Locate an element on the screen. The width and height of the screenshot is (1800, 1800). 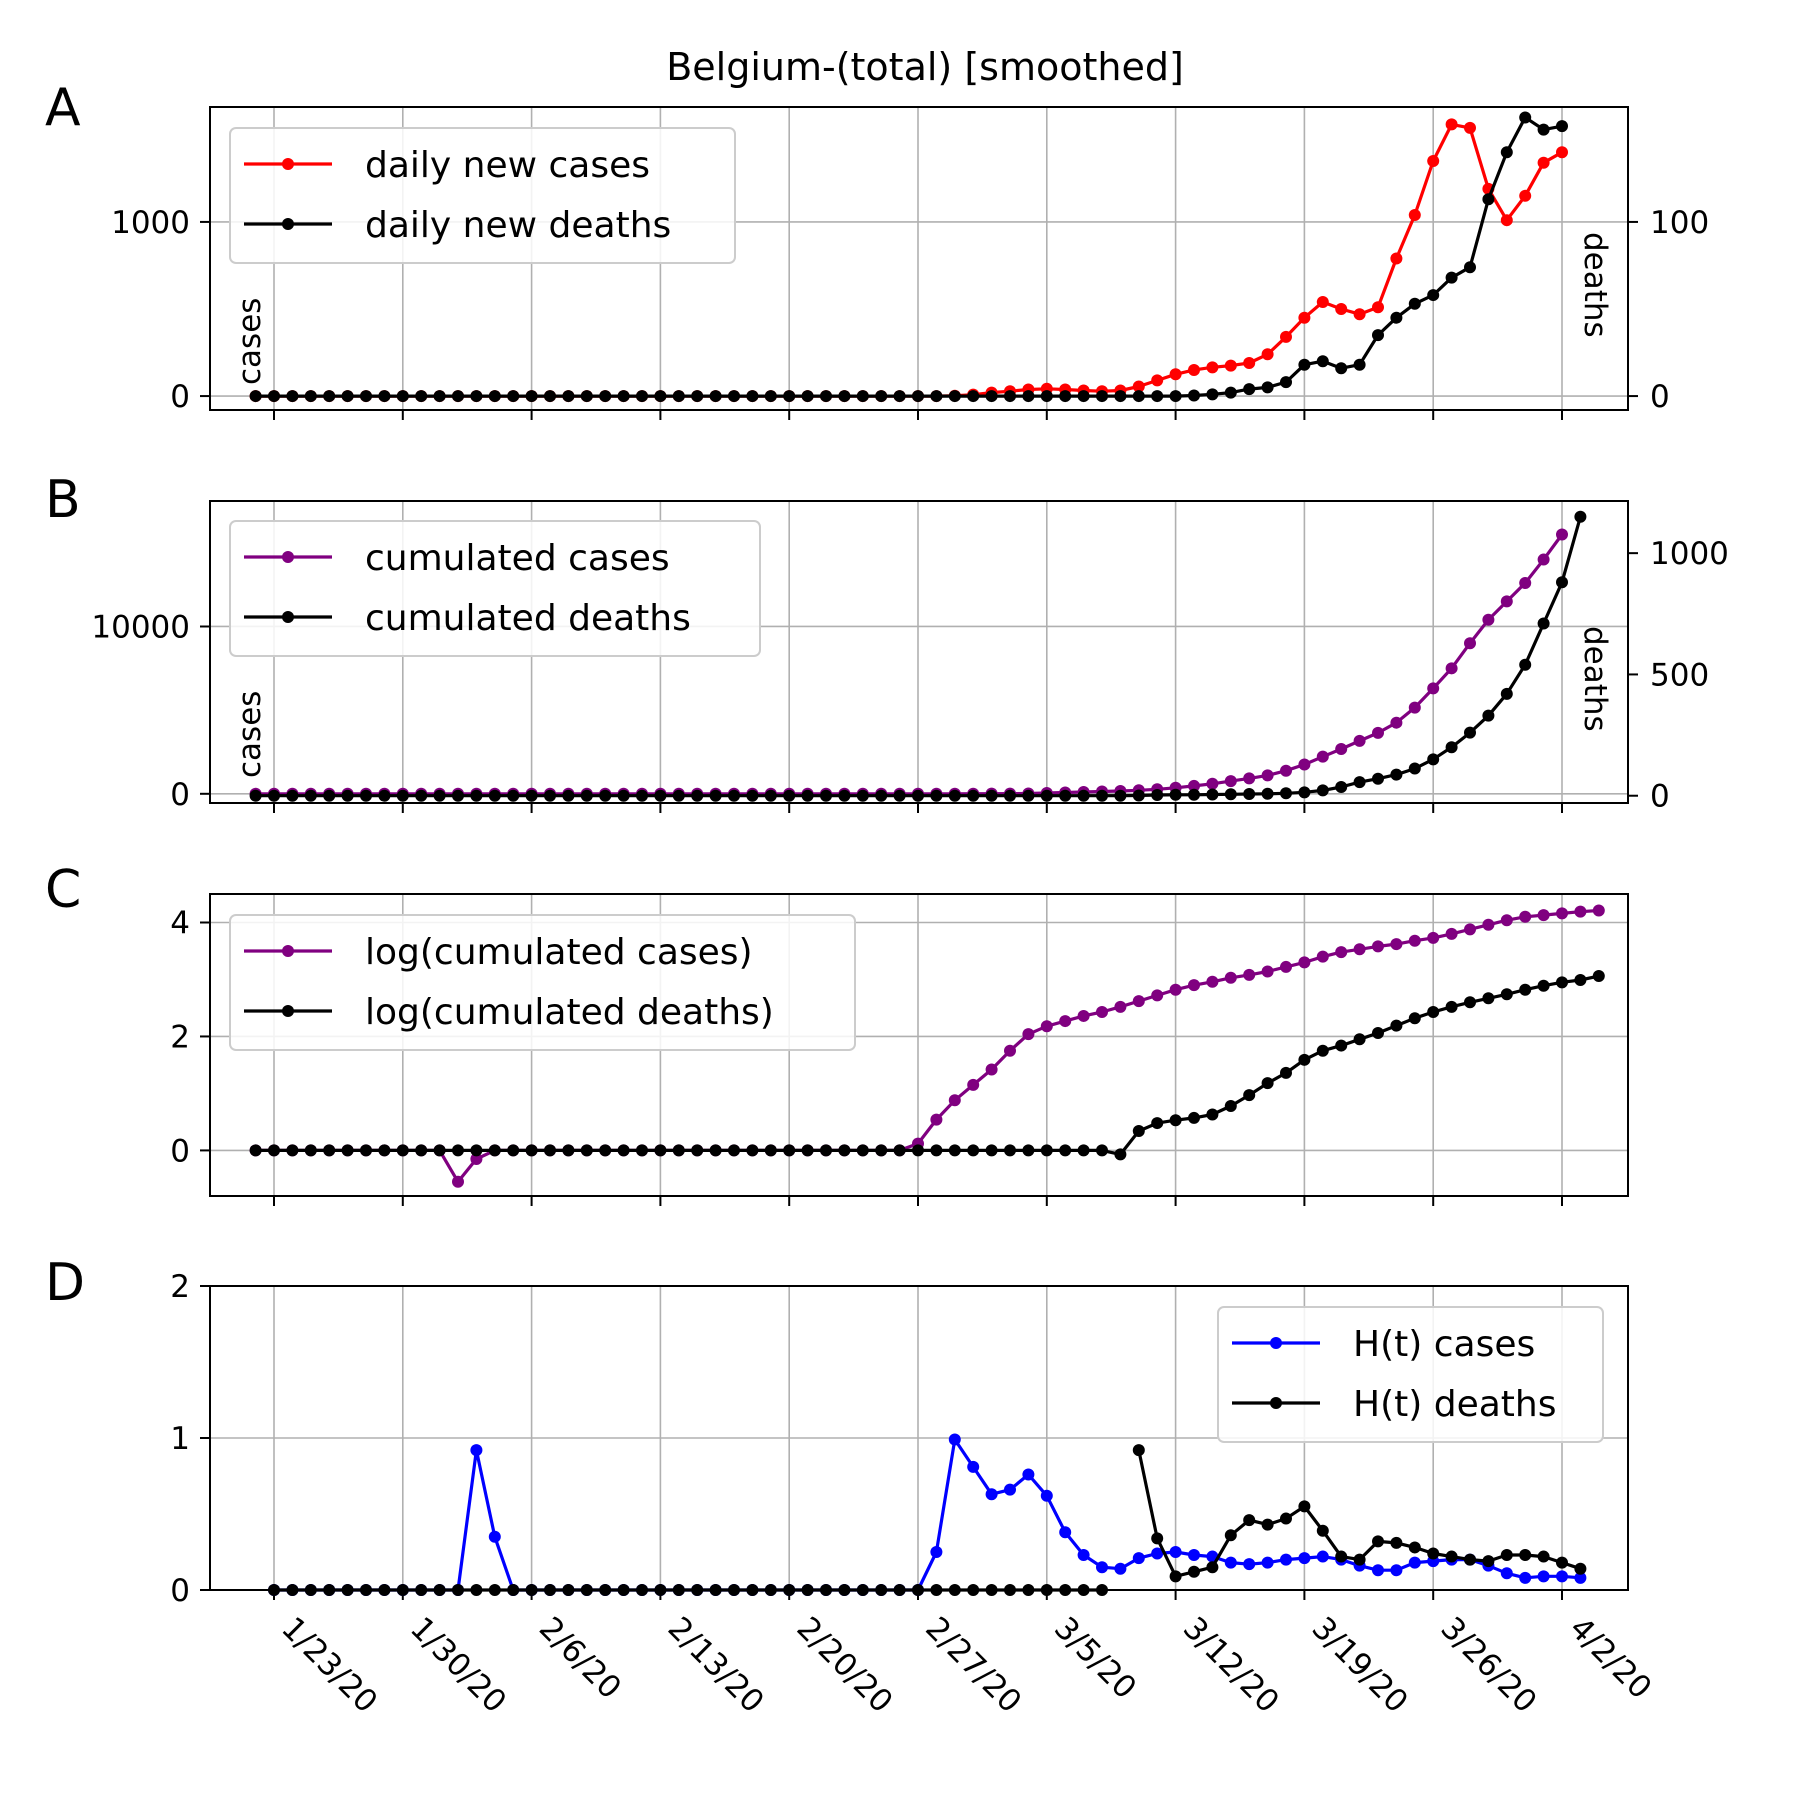
legend: daily new cases daily new deaths is located at coordinates (482, 195).